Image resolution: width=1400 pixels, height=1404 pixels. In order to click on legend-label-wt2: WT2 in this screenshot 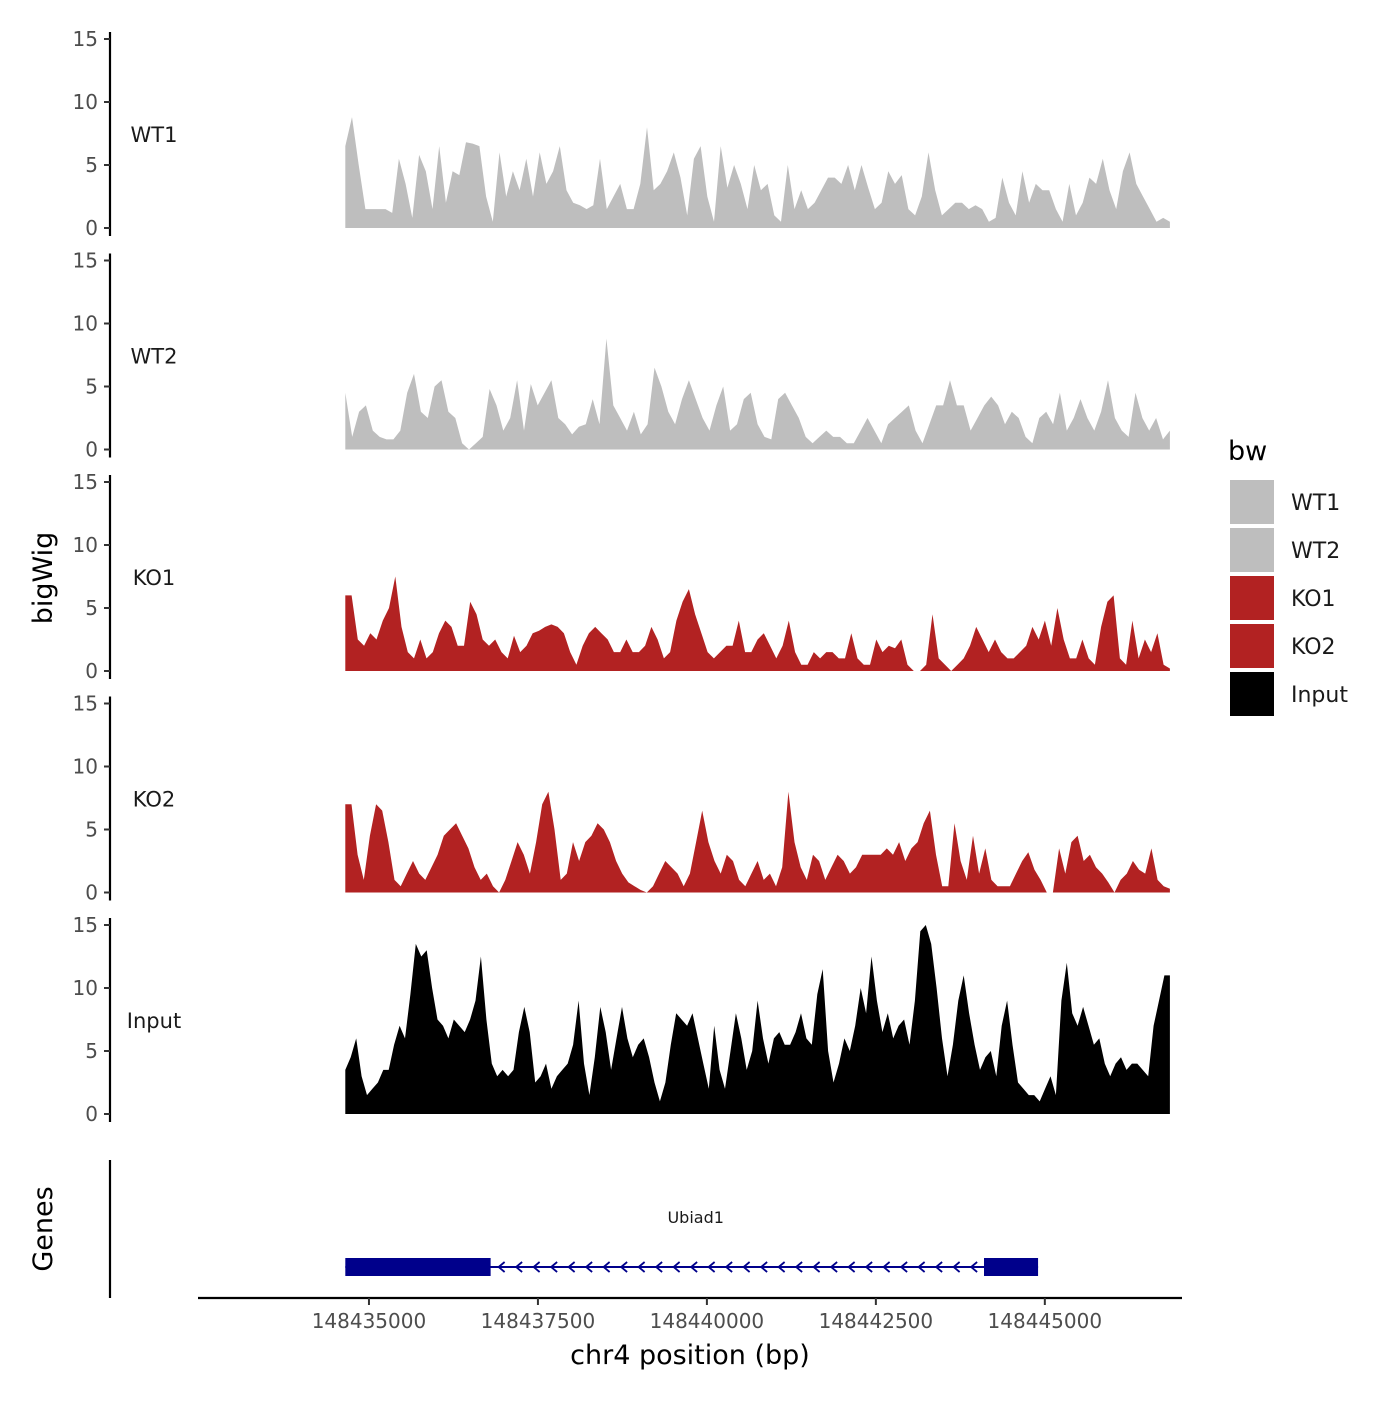, I will do `click(1315, 551)`.